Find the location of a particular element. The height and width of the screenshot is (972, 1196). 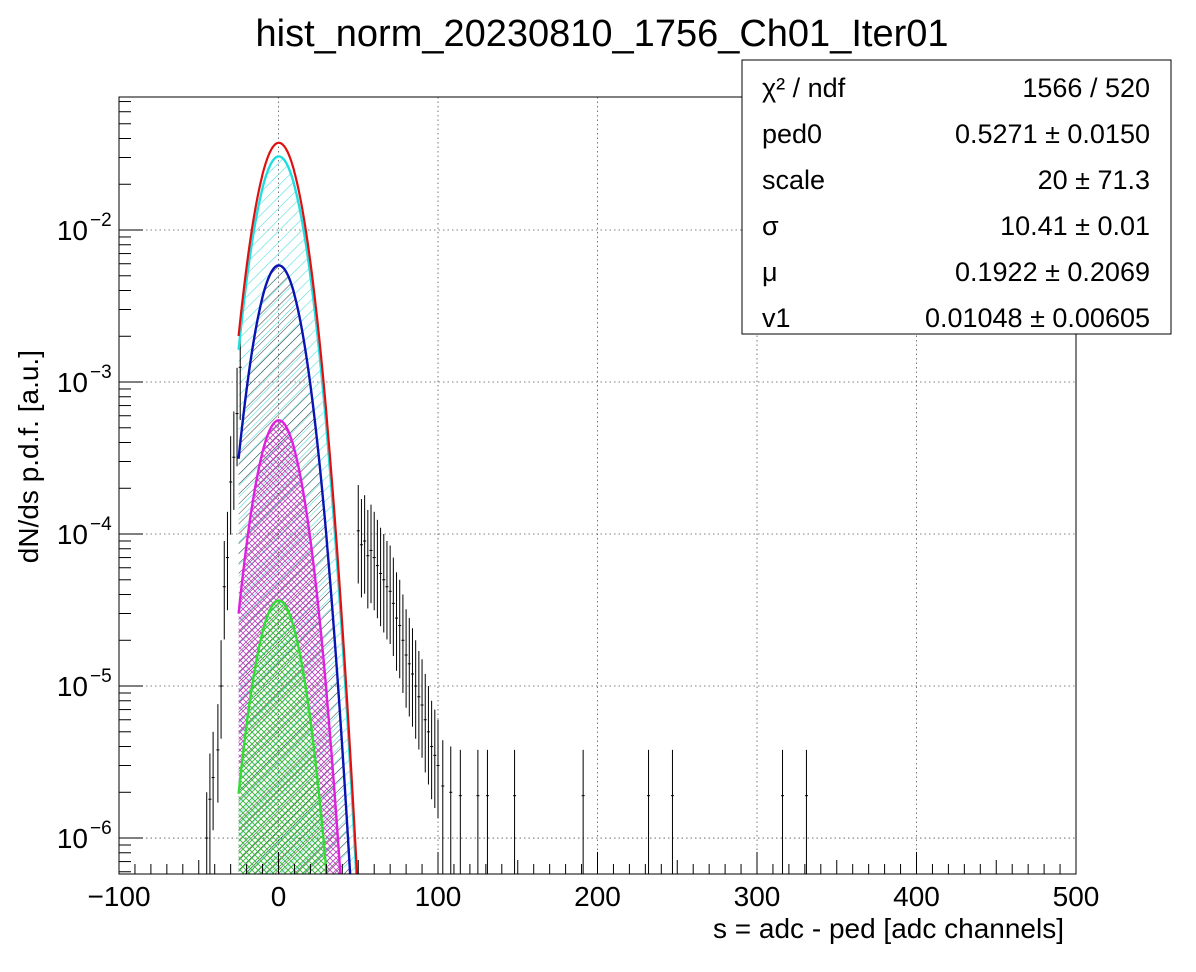

stats-row-label: scale is located at coordinates (793, 180).